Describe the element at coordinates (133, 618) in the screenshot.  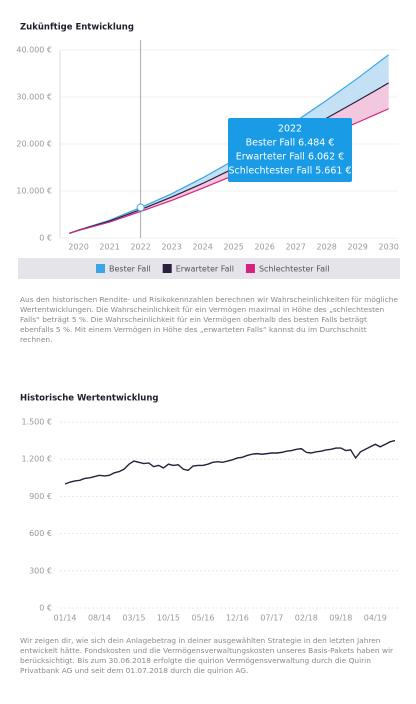
I see `x-tick-label: 03/15` at that location.